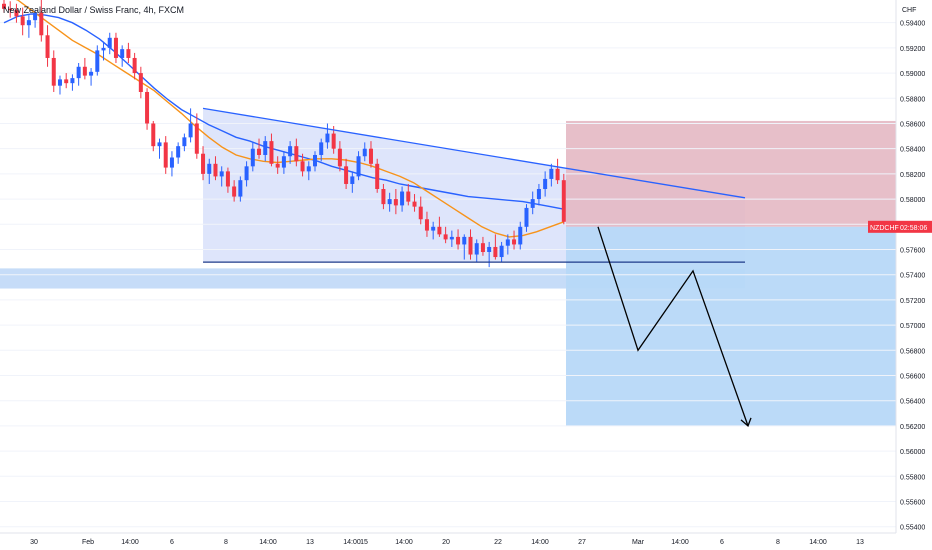 This screenshot has width=932, height=550. What do you see at coordinates (226, 542) in the screenshot?
I see `time-tick-label: 8` at bounding box center [226, 542].